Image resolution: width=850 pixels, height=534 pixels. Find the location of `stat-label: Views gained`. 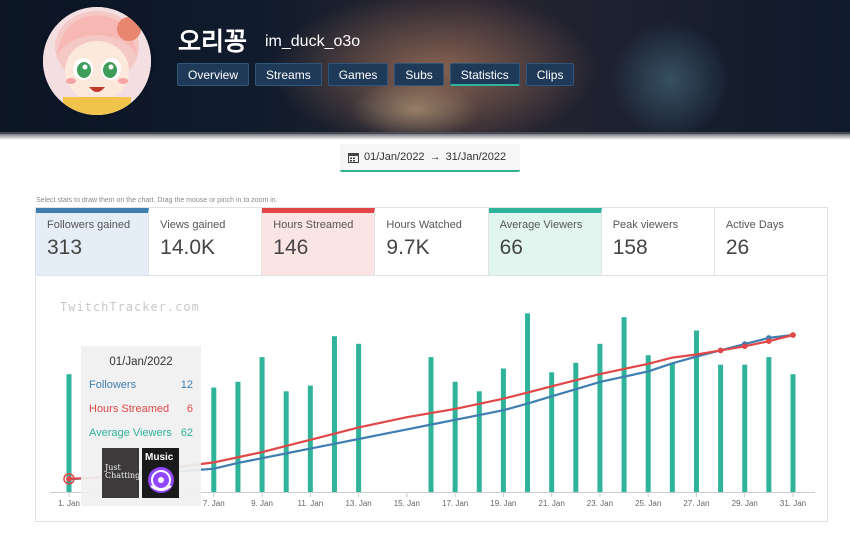

stat-label: Views gained is located at coordinates (193, 225).